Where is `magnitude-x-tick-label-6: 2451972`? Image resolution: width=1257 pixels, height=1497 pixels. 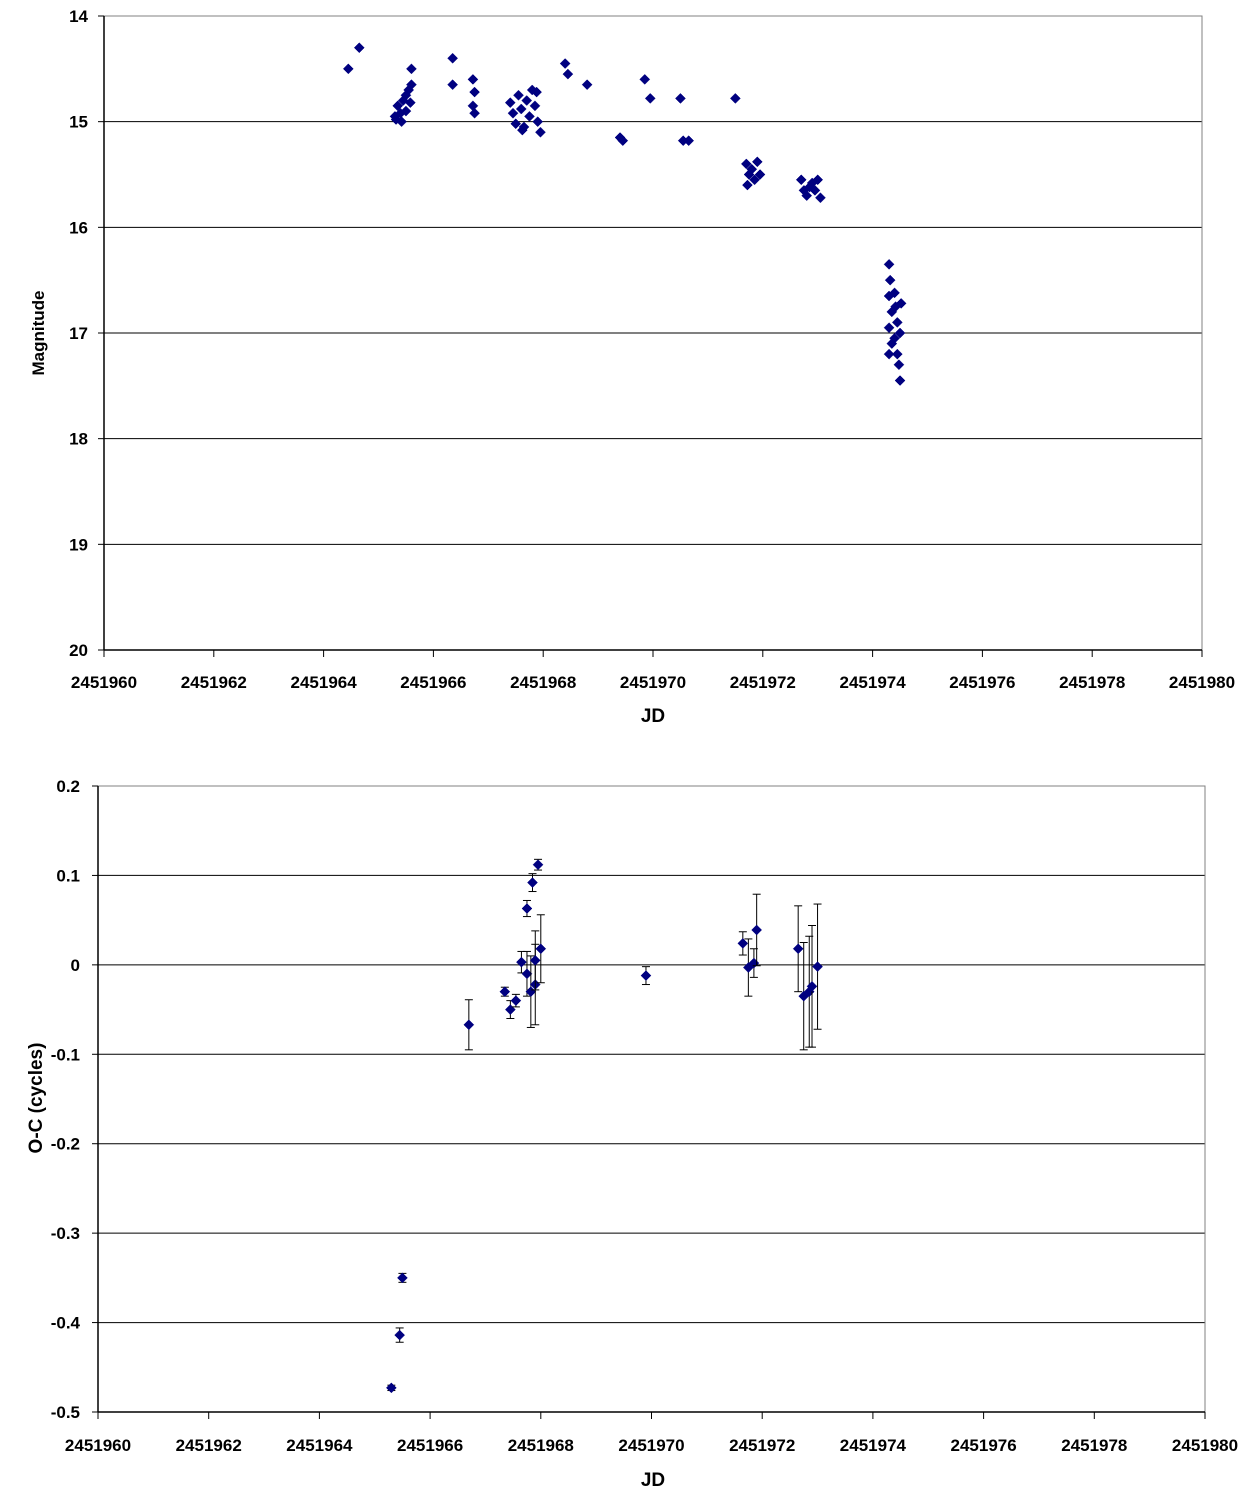 magnitude-x-tick-label-6: 2451972 is located at coordinates (763, 682).